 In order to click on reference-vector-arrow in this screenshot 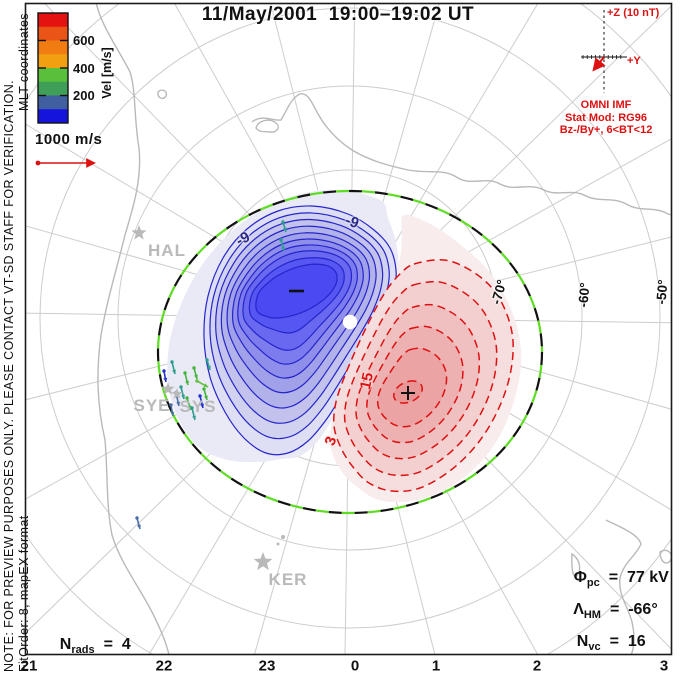, I will do `click(65, 163)`.